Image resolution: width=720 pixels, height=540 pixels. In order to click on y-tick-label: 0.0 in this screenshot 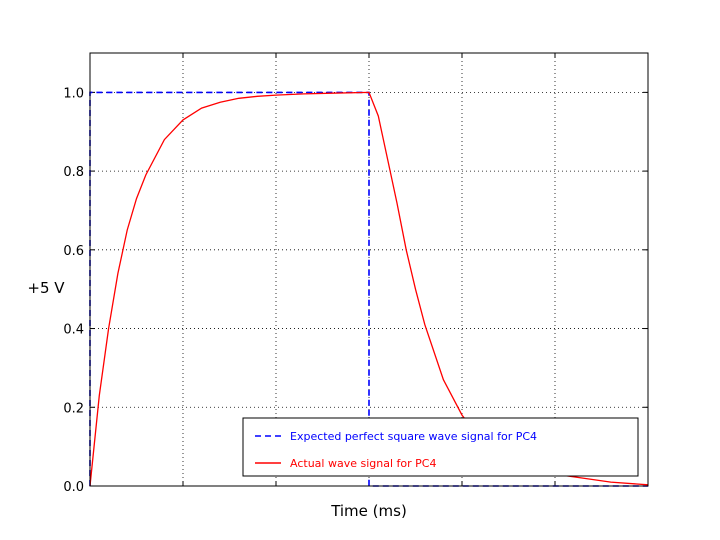, I will do `click(73, 487)`.